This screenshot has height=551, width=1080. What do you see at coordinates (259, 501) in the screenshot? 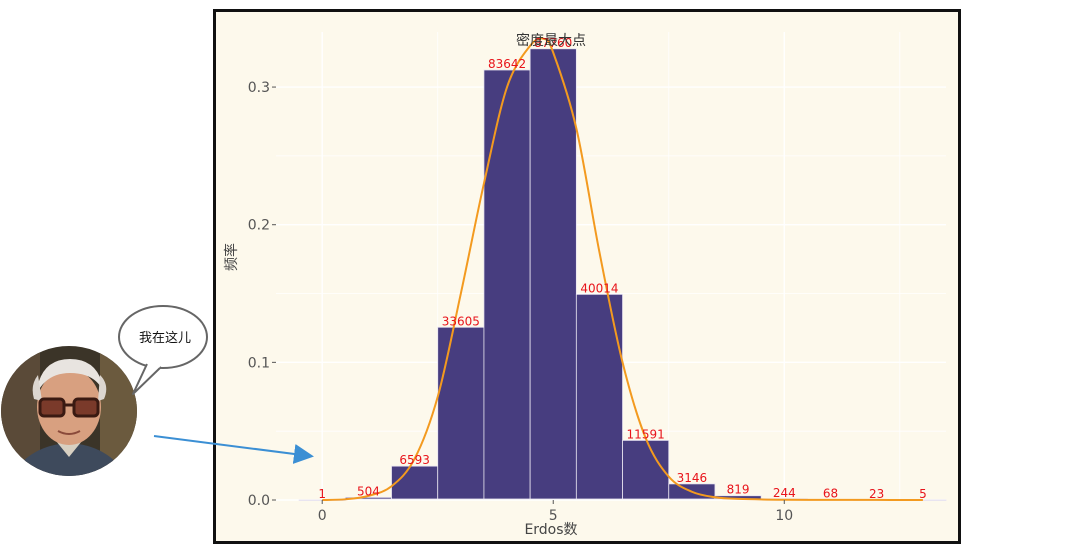
I see `y-tick-label: 0.0` at bounding box center [259, 501].